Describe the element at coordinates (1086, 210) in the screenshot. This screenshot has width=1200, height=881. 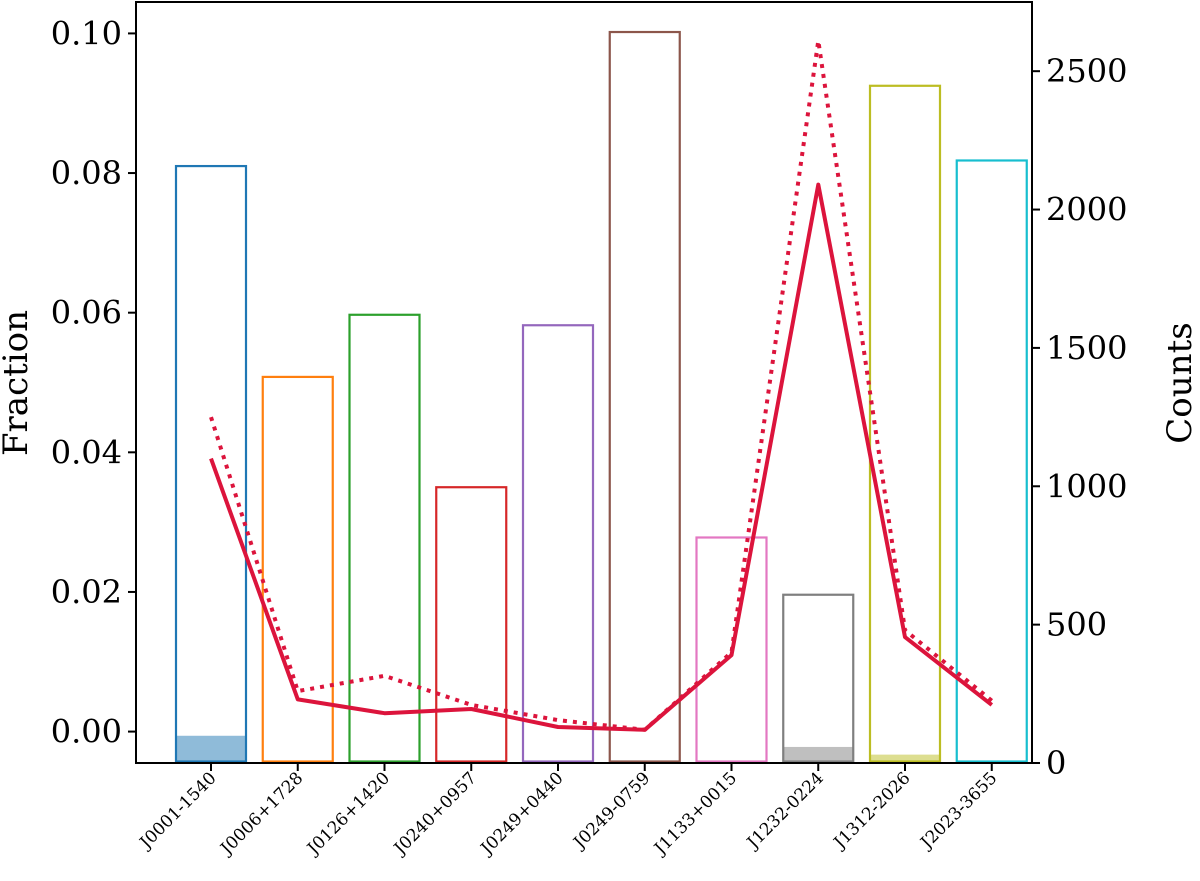
I see `right-tick-label: 2000` at that location.